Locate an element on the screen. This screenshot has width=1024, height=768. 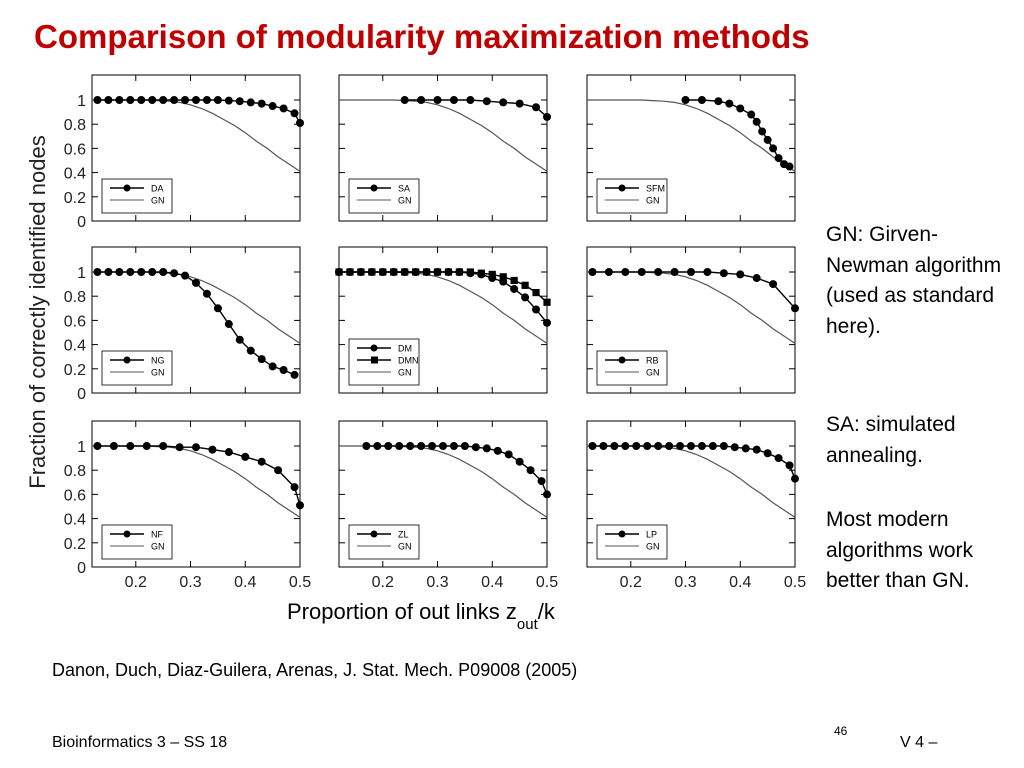
legend-label: DMN is located at coordinates (408, 361).